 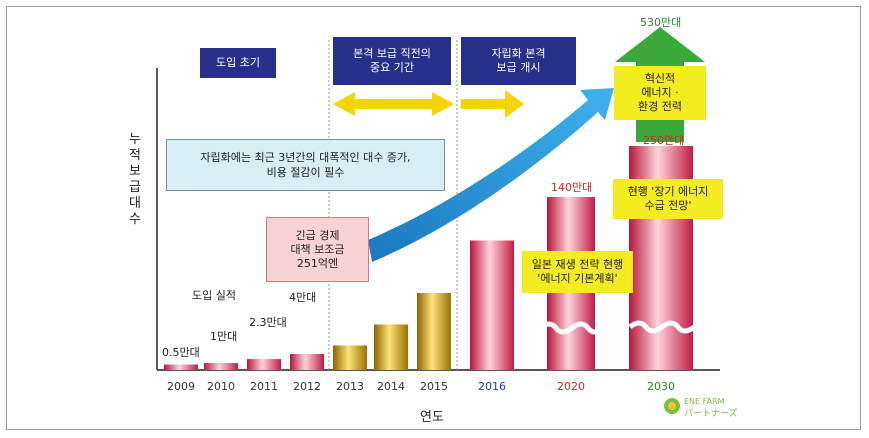 What do you see at coordinates (432, 417) in the screenshot?
I see `x-axis-title: 연도` at bounding box center [432, 417].